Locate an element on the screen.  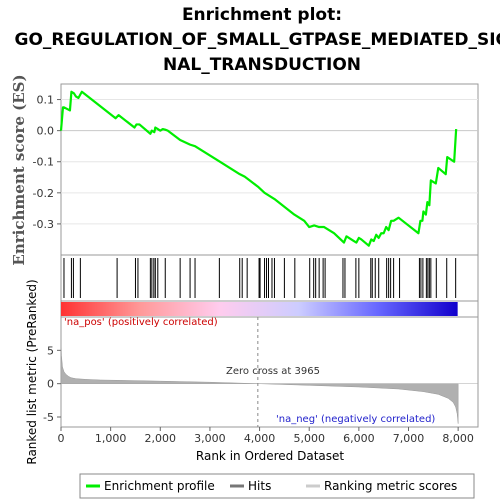
legend-metric-label: Ranking metric scores is located at coordinates (390, 486).